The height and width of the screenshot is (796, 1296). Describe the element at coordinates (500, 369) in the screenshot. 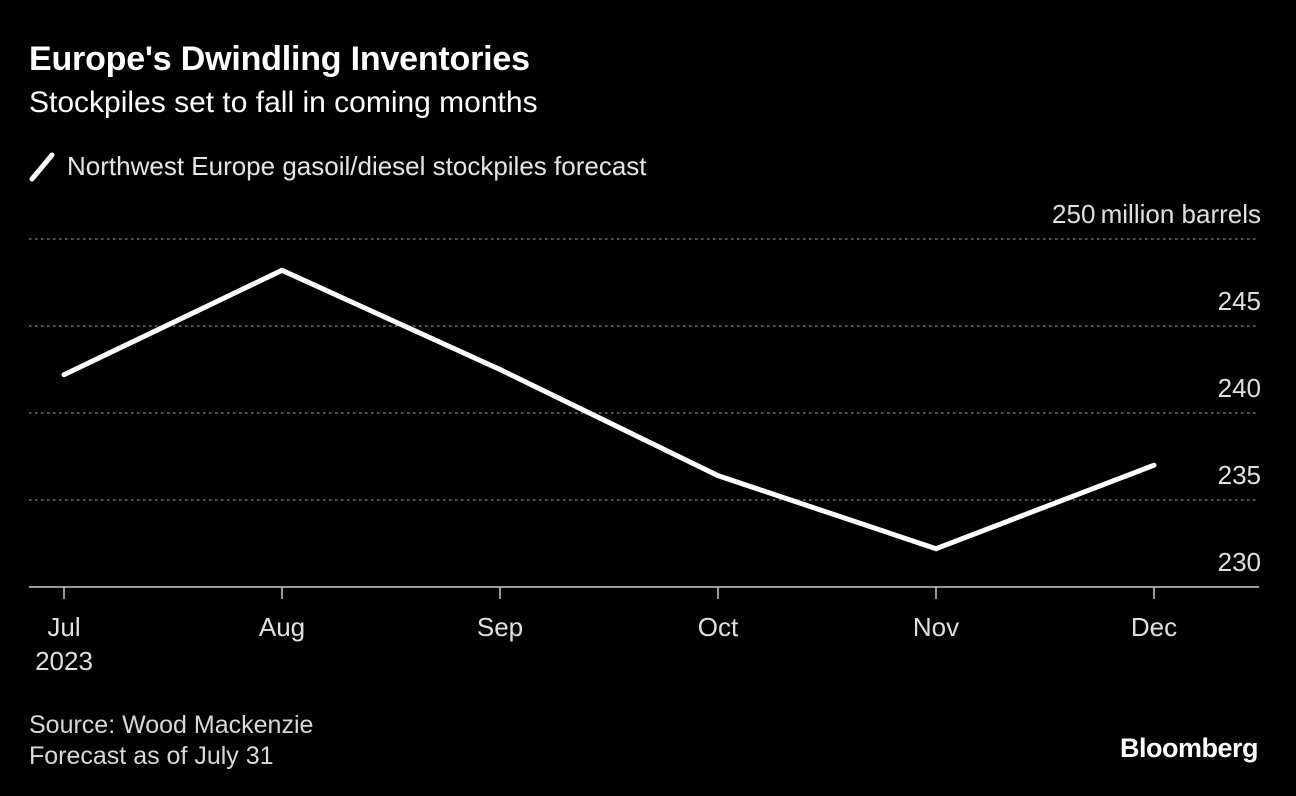

I see `data-point-sep` at that location.